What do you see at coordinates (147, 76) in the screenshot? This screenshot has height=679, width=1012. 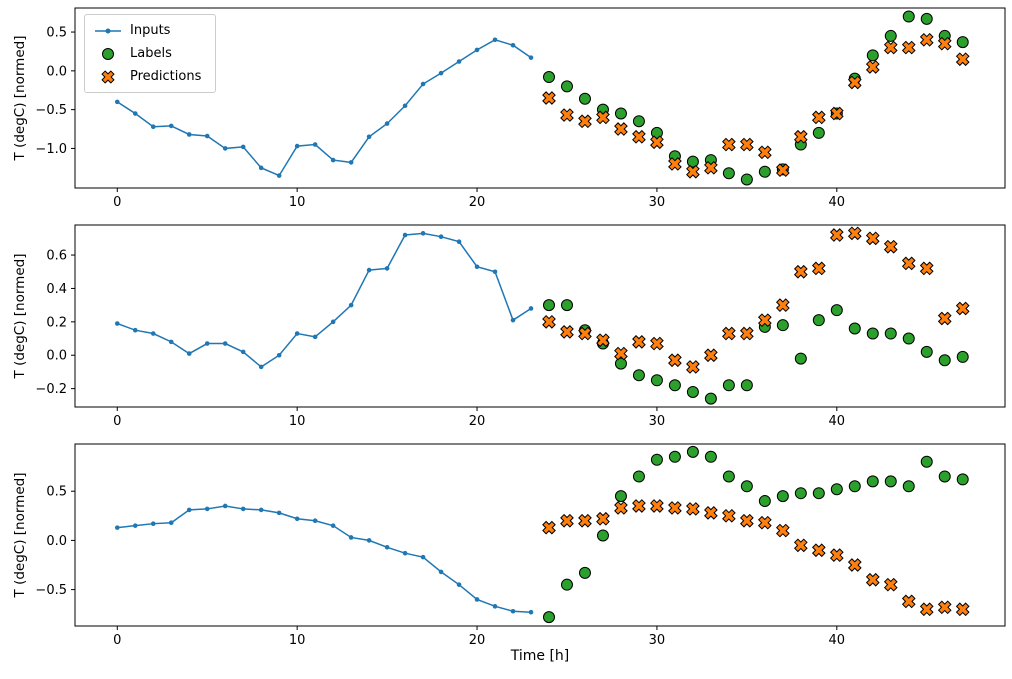 I see `legend-item-predictions: Predictions` at bounding box center [147, 76].